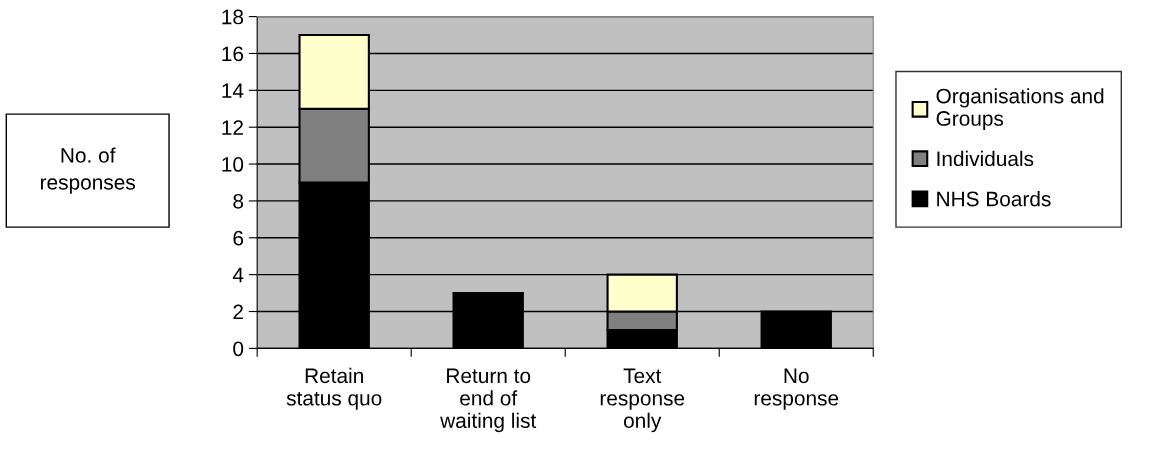  What do you see at coordinates (233, 164) in the screenshot?
I see `y-tick-label: 10` at bounding box center [233, 164].